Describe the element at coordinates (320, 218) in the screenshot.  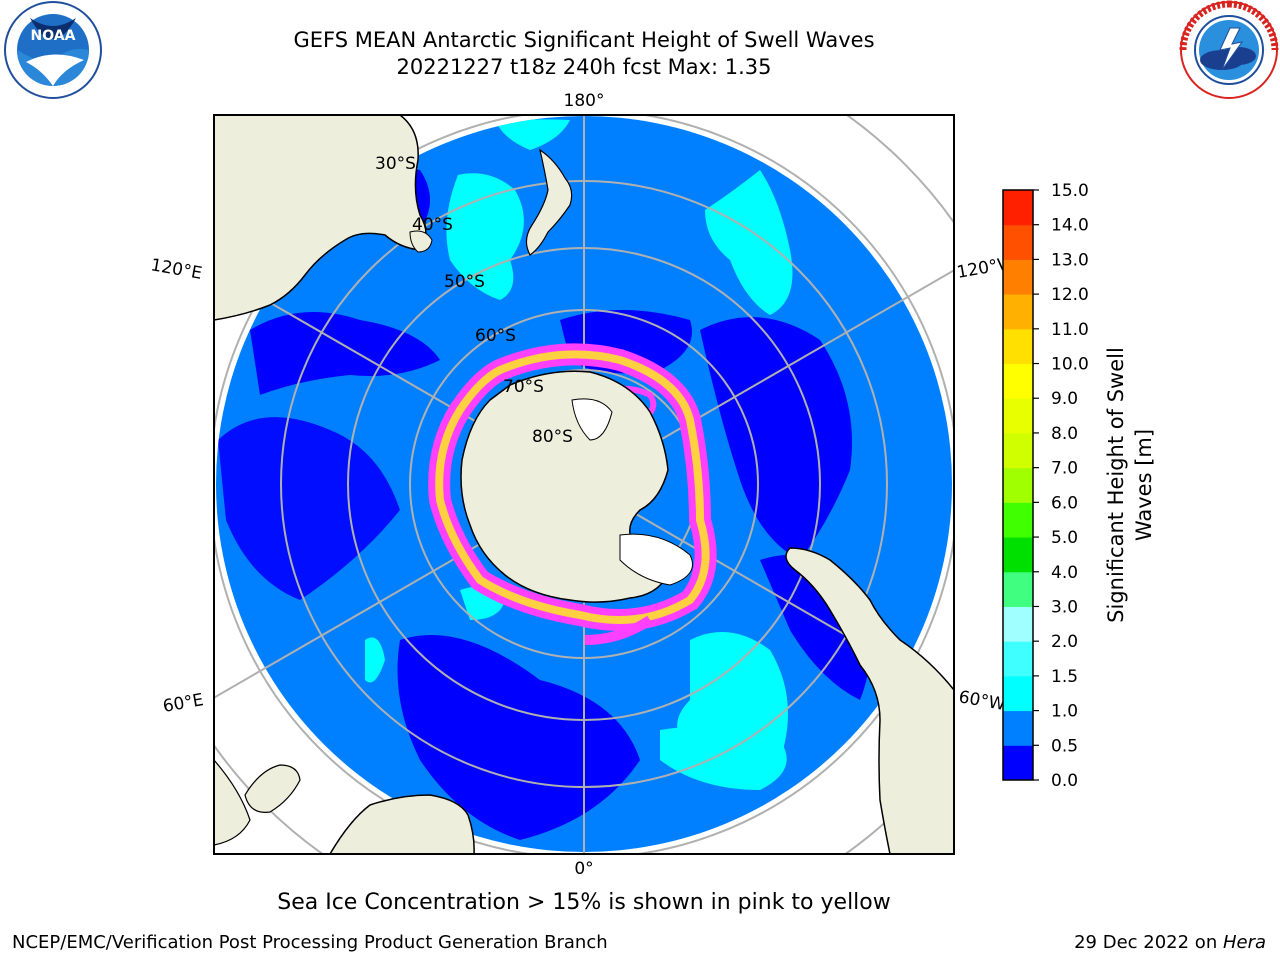
I see `australia-landmass` at that location.